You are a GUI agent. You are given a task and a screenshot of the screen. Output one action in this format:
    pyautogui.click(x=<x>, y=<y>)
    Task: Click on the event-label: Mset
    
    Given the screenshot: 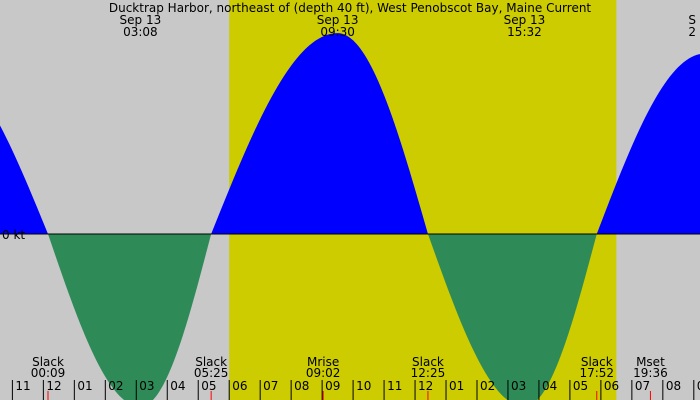 What is the action you would take?
    pyautogui.click(x=650, y=362)
    